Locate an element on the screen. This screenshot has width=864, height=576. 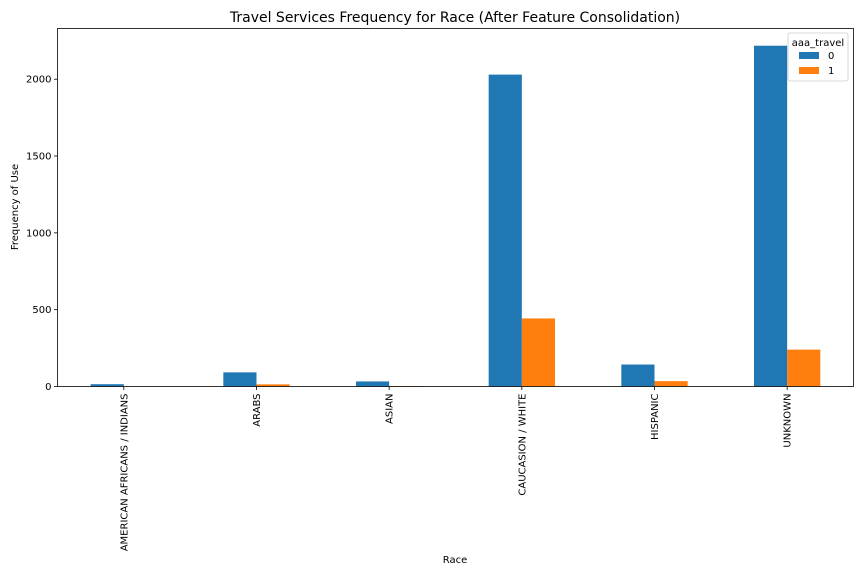
x-axis-label: Race is located at coordinates (455, 560).